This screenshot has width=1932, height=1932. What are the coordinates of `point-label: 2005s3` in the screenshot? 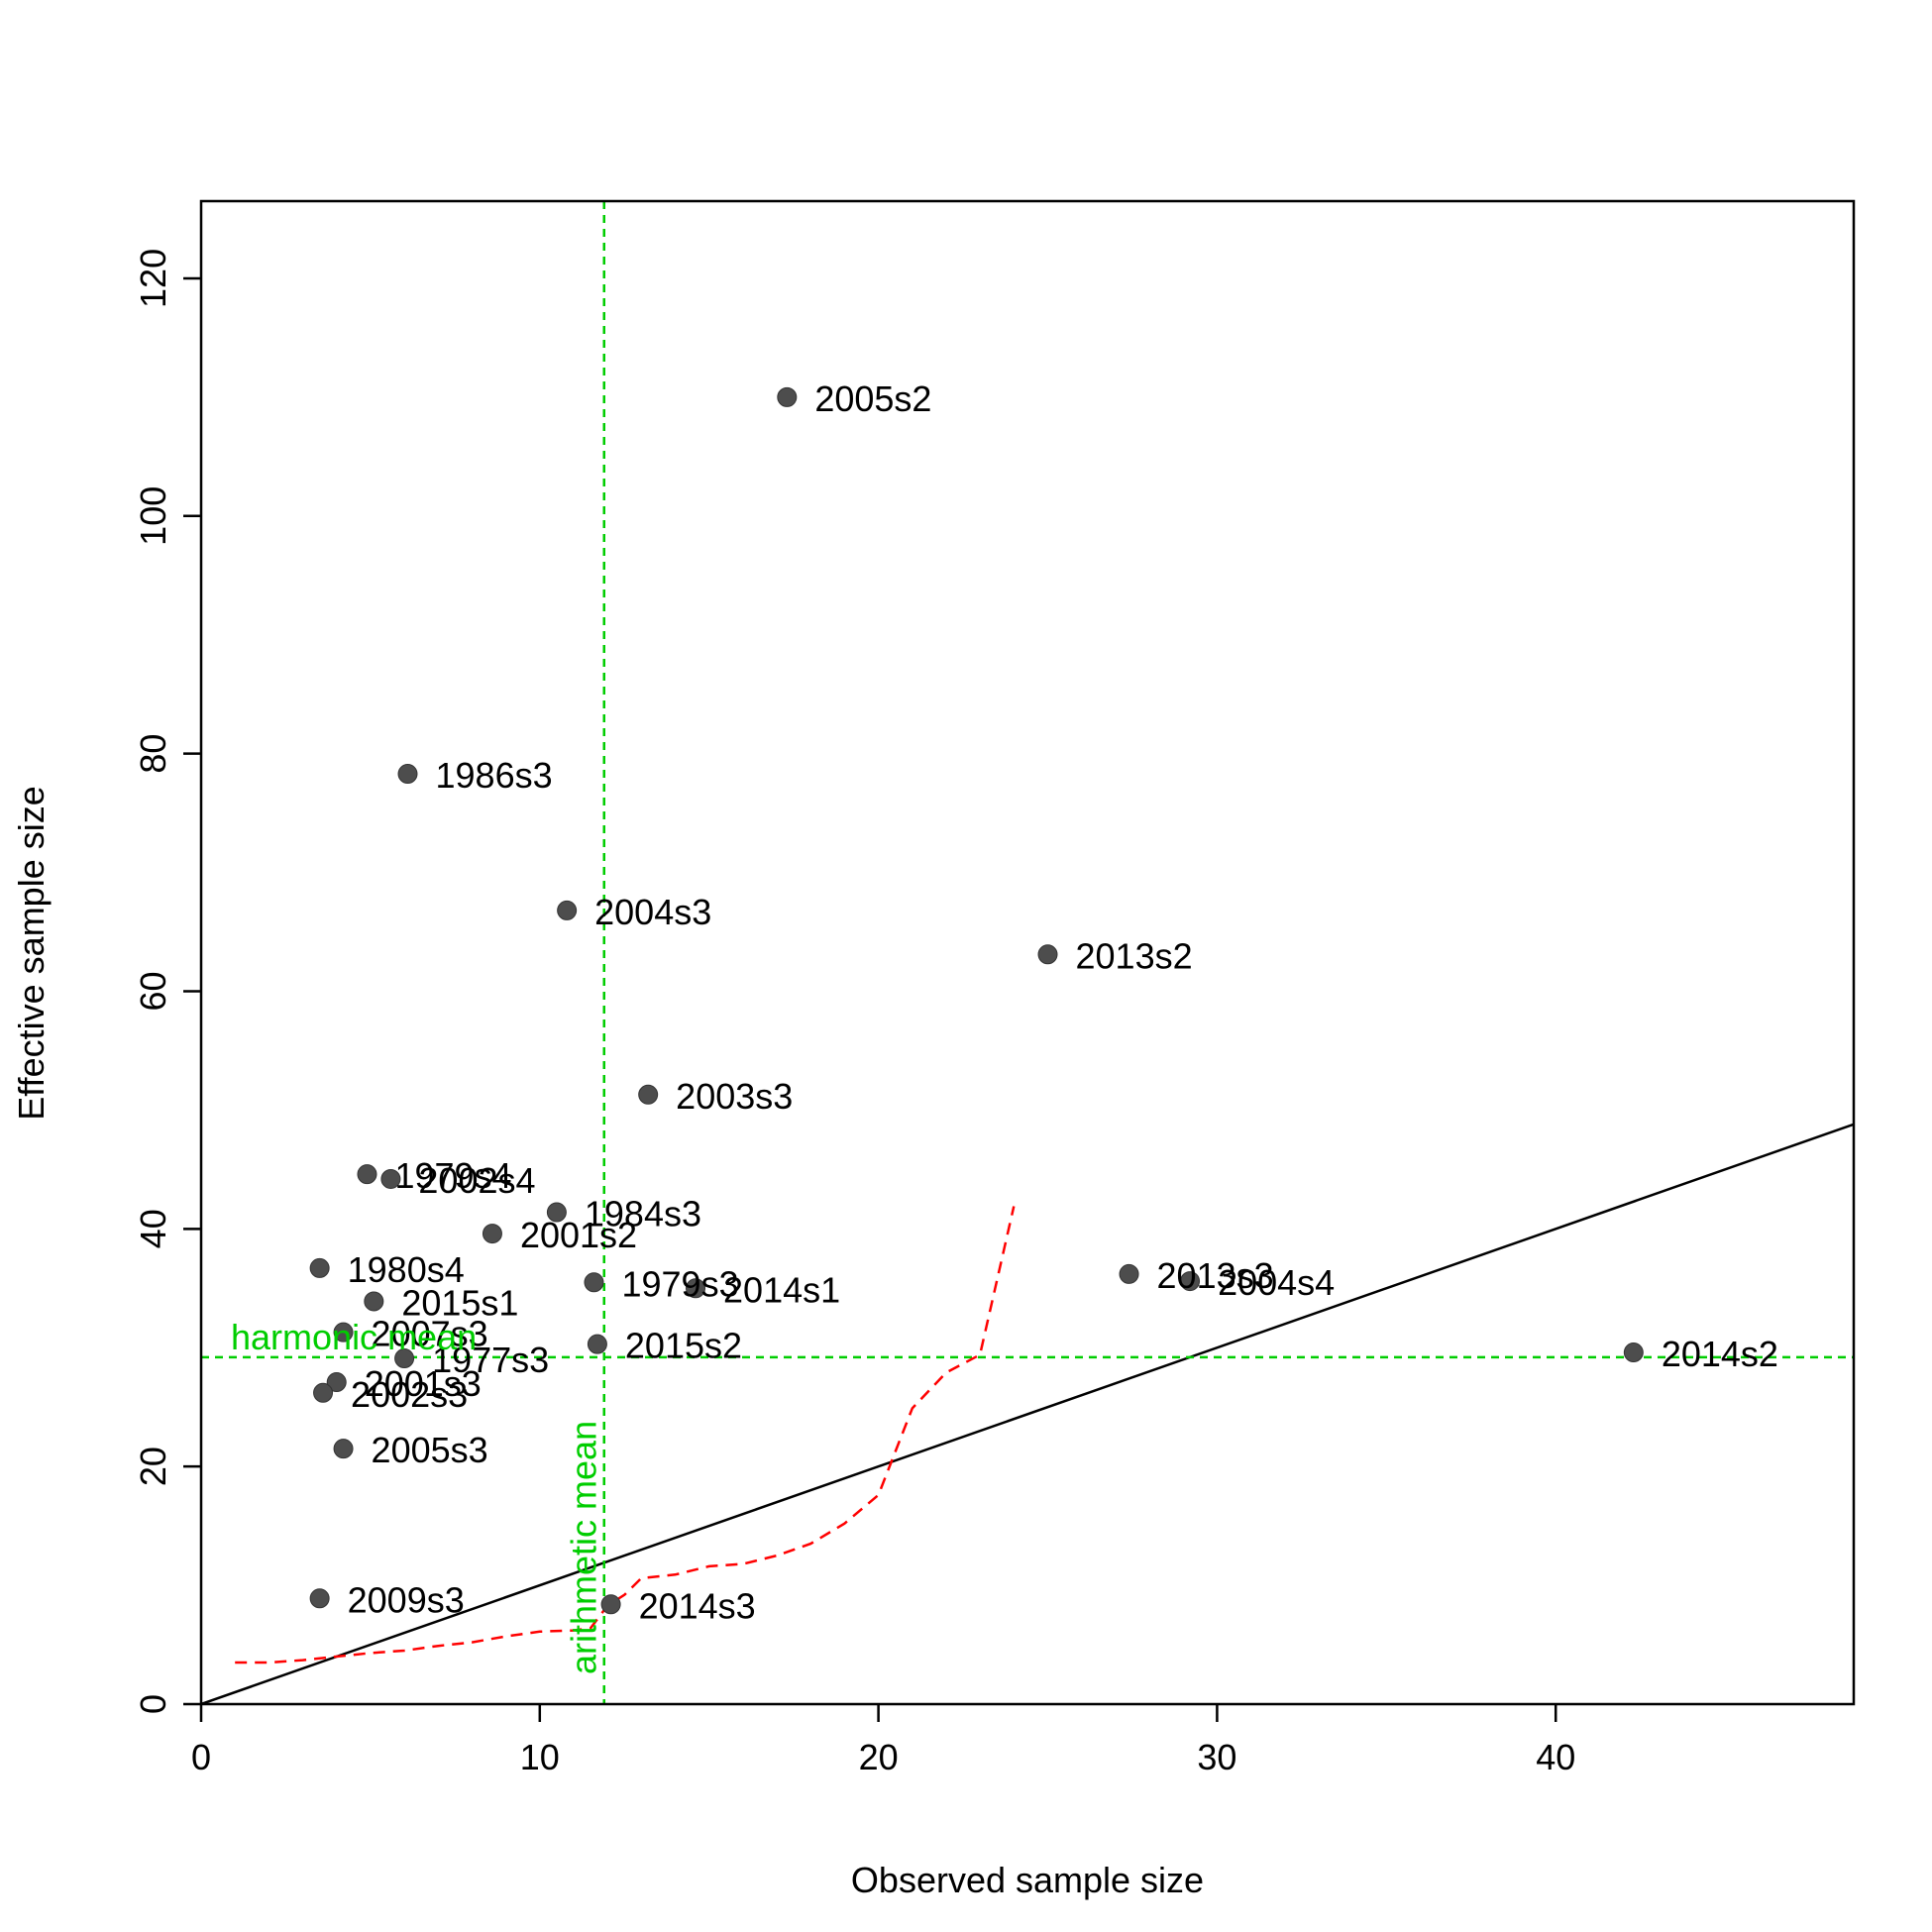 It's located at (430, 1450).